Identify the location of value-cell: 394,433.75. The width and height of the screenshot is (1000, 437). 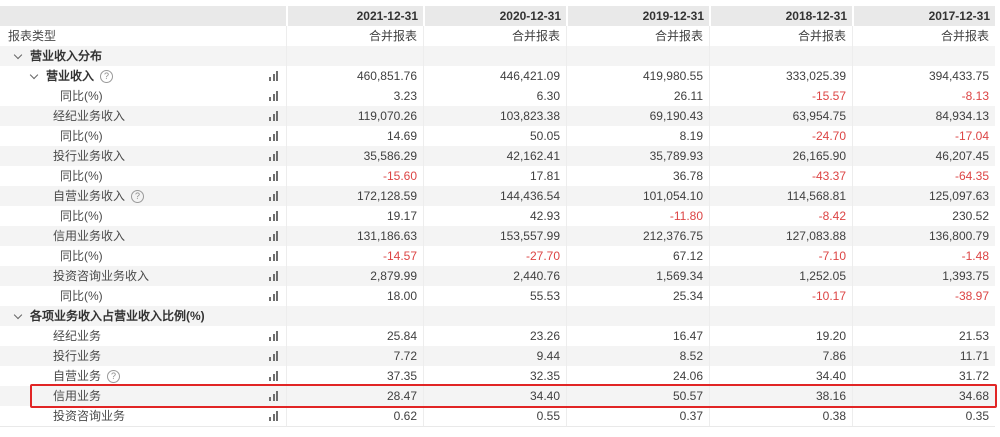
(923, 76).